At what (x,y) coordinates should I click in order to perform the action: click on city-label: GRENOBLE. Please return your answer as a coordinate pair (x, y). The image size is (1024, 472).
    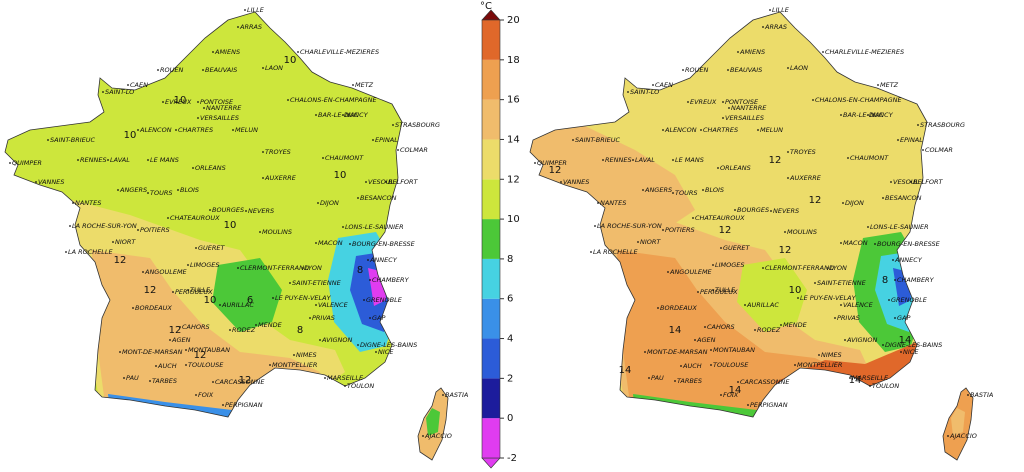
    Looking at the image, I should click on (384, 300).